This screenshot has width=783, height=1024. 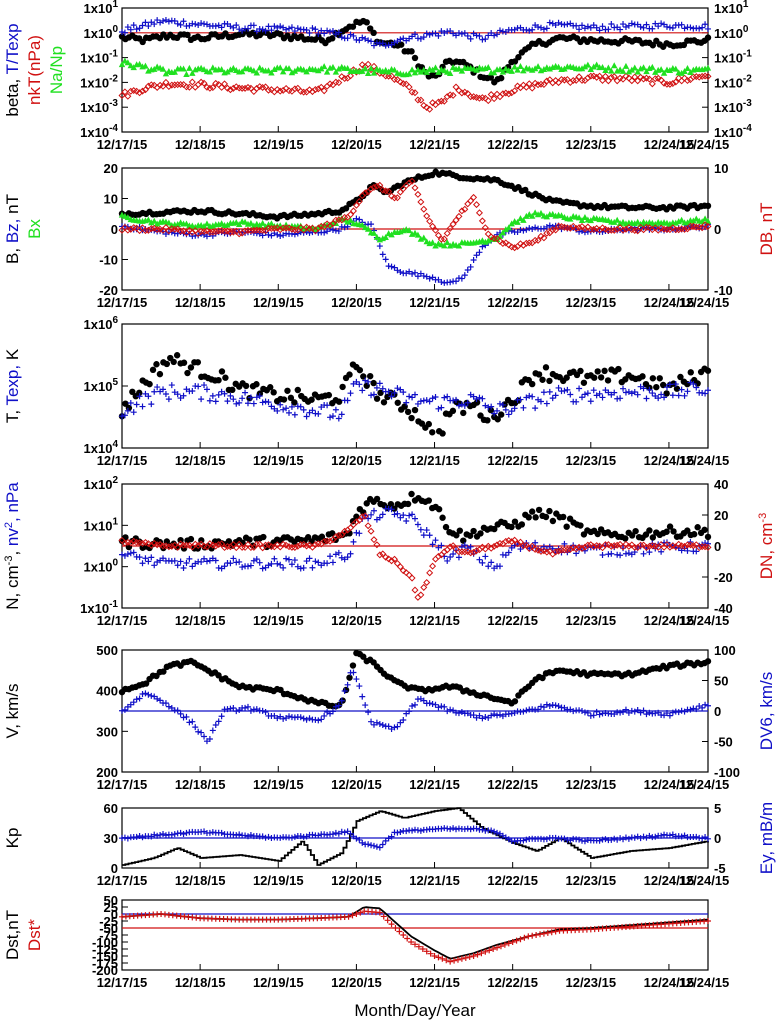 I want to click on y2-tick-label: 5, so click(x=717, y=808).